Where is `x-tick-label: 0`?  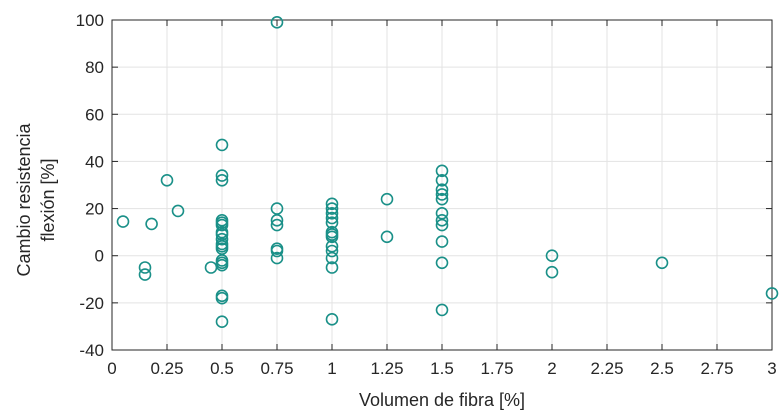
x-tick-label: 0 is located at coordinates (111, 368).